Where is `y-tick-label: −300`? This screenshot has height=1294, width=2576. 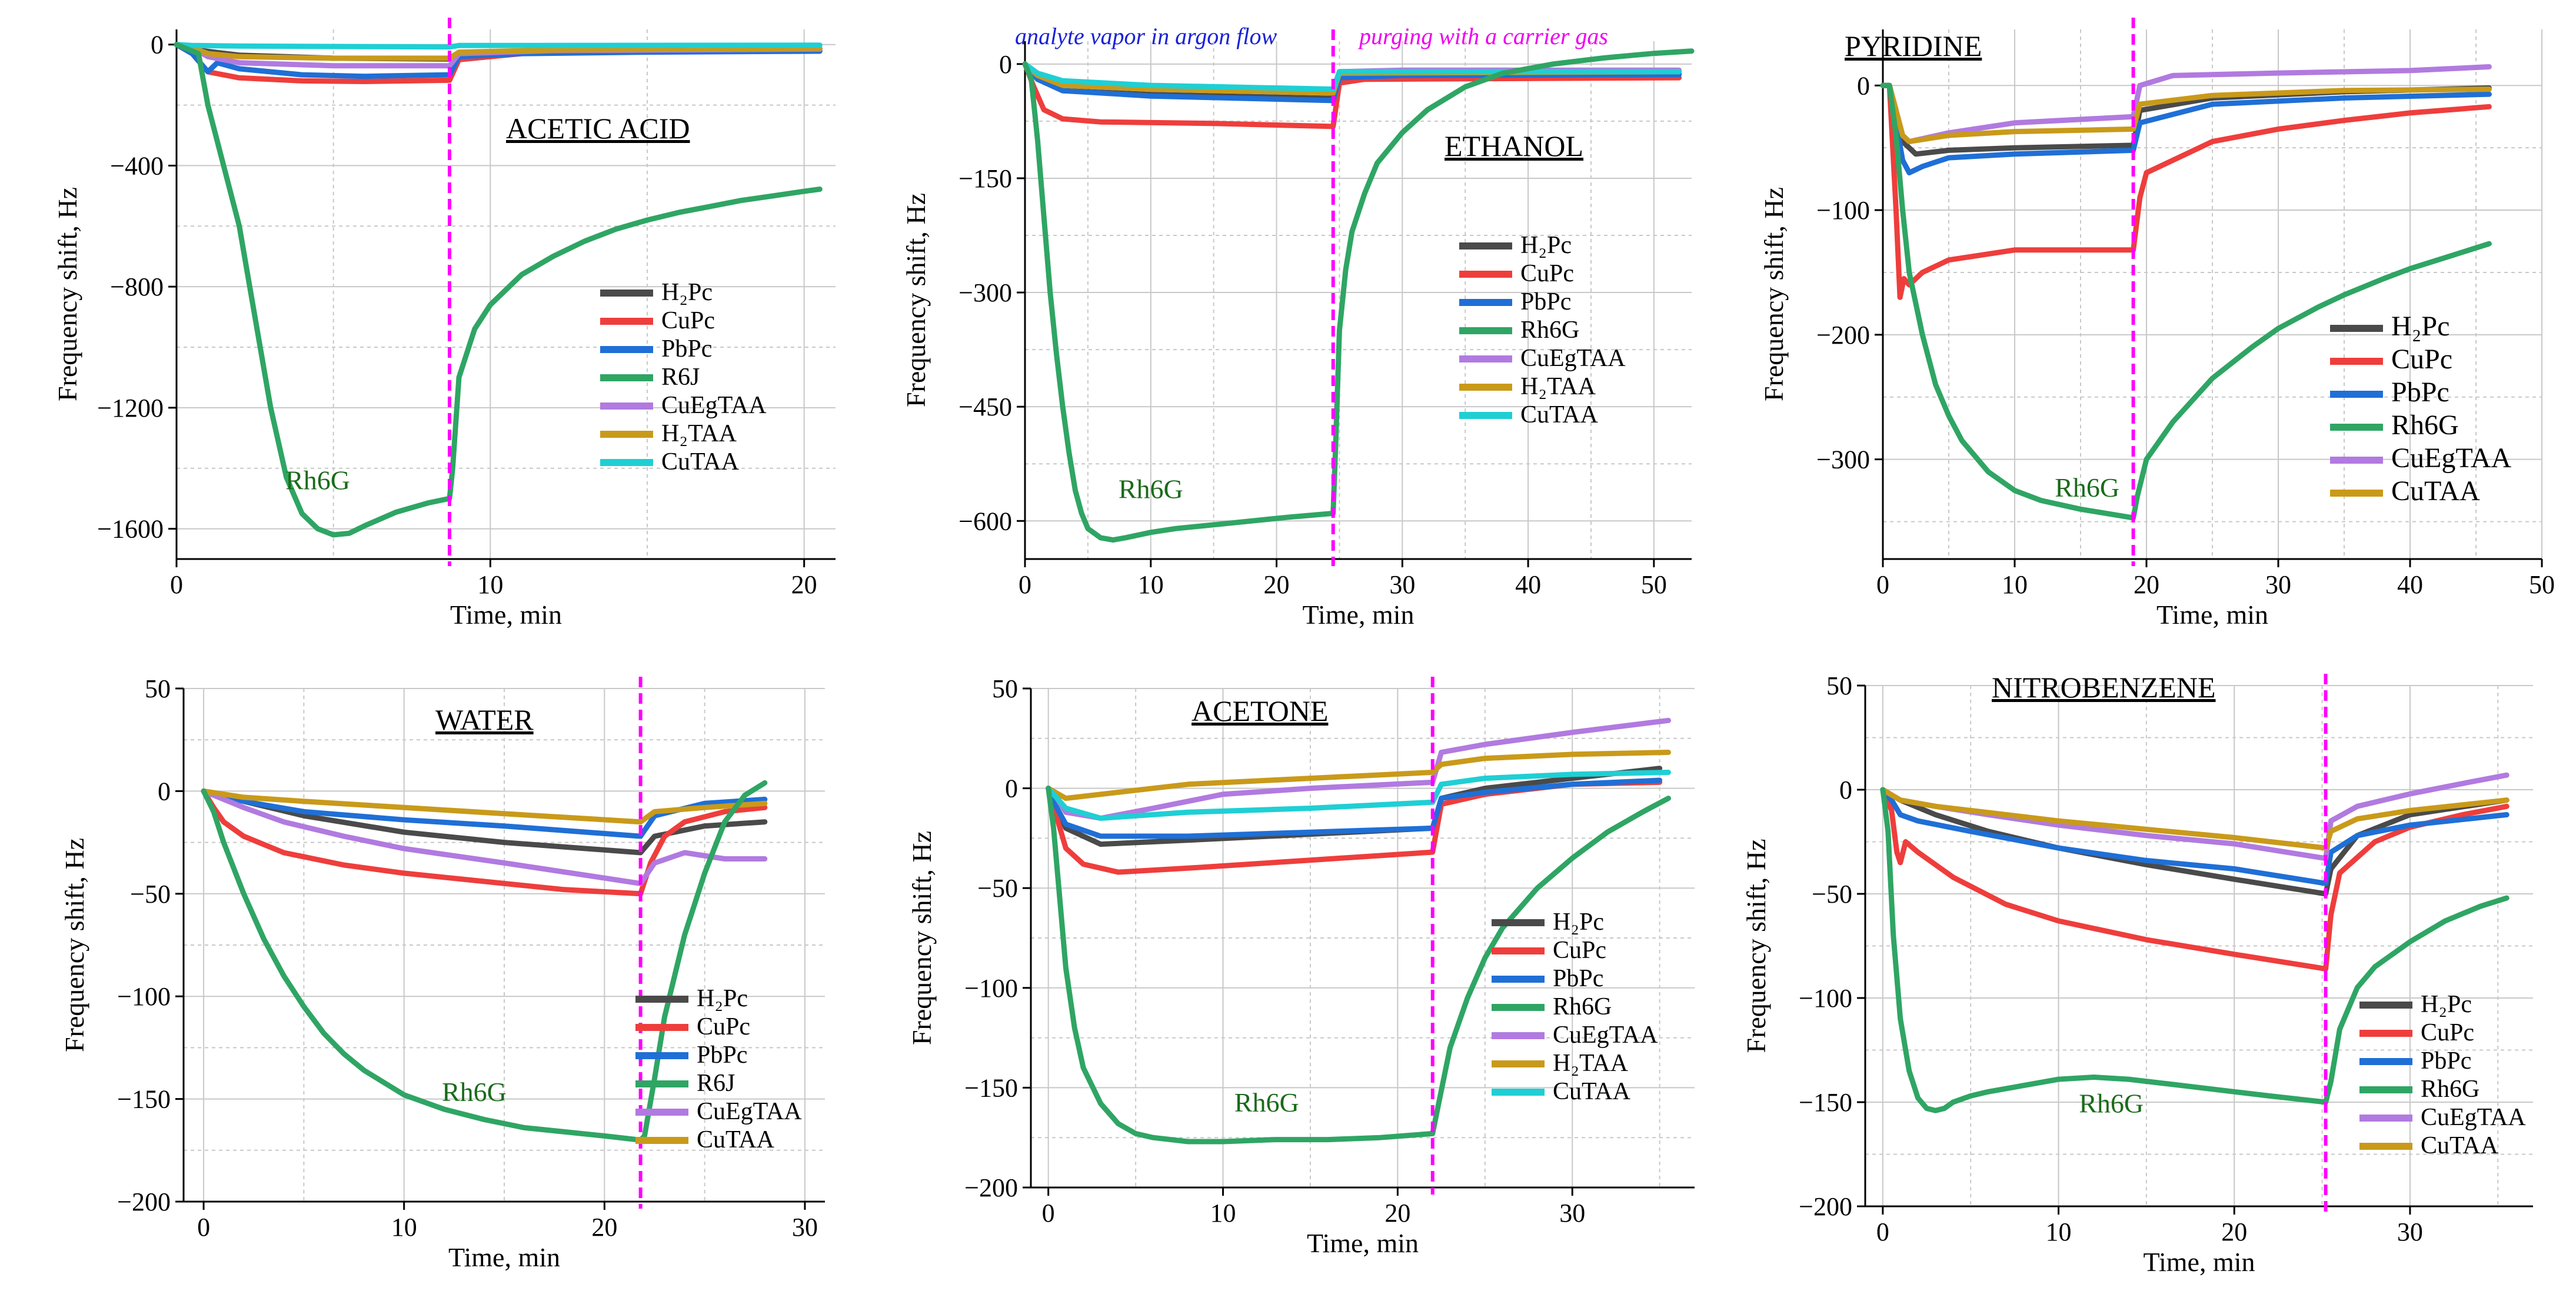
y-tick-label: −300 is located at coordinates (1843, 459).